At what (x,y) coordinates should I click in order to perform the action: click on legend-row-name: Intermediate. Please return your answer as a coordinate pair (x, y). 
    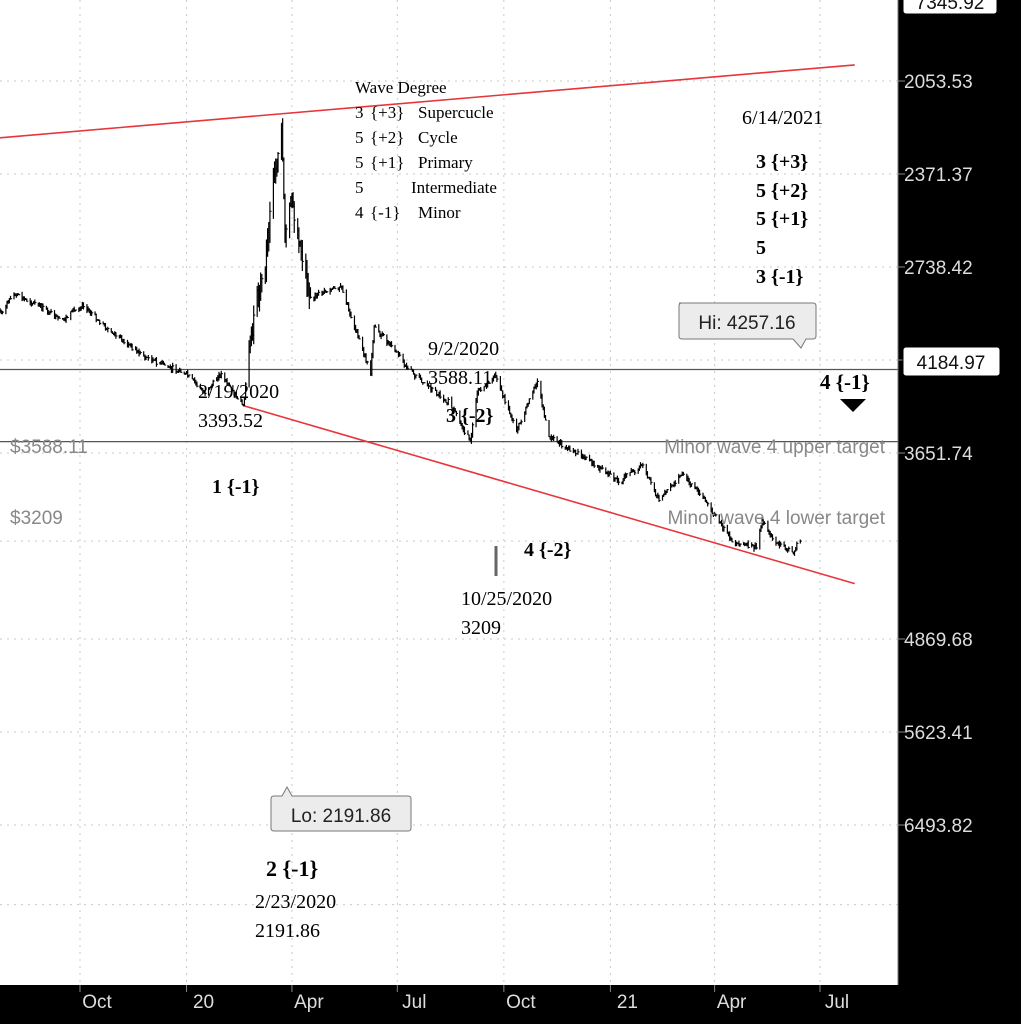
    Looking at the image, I should click on (454, 187).